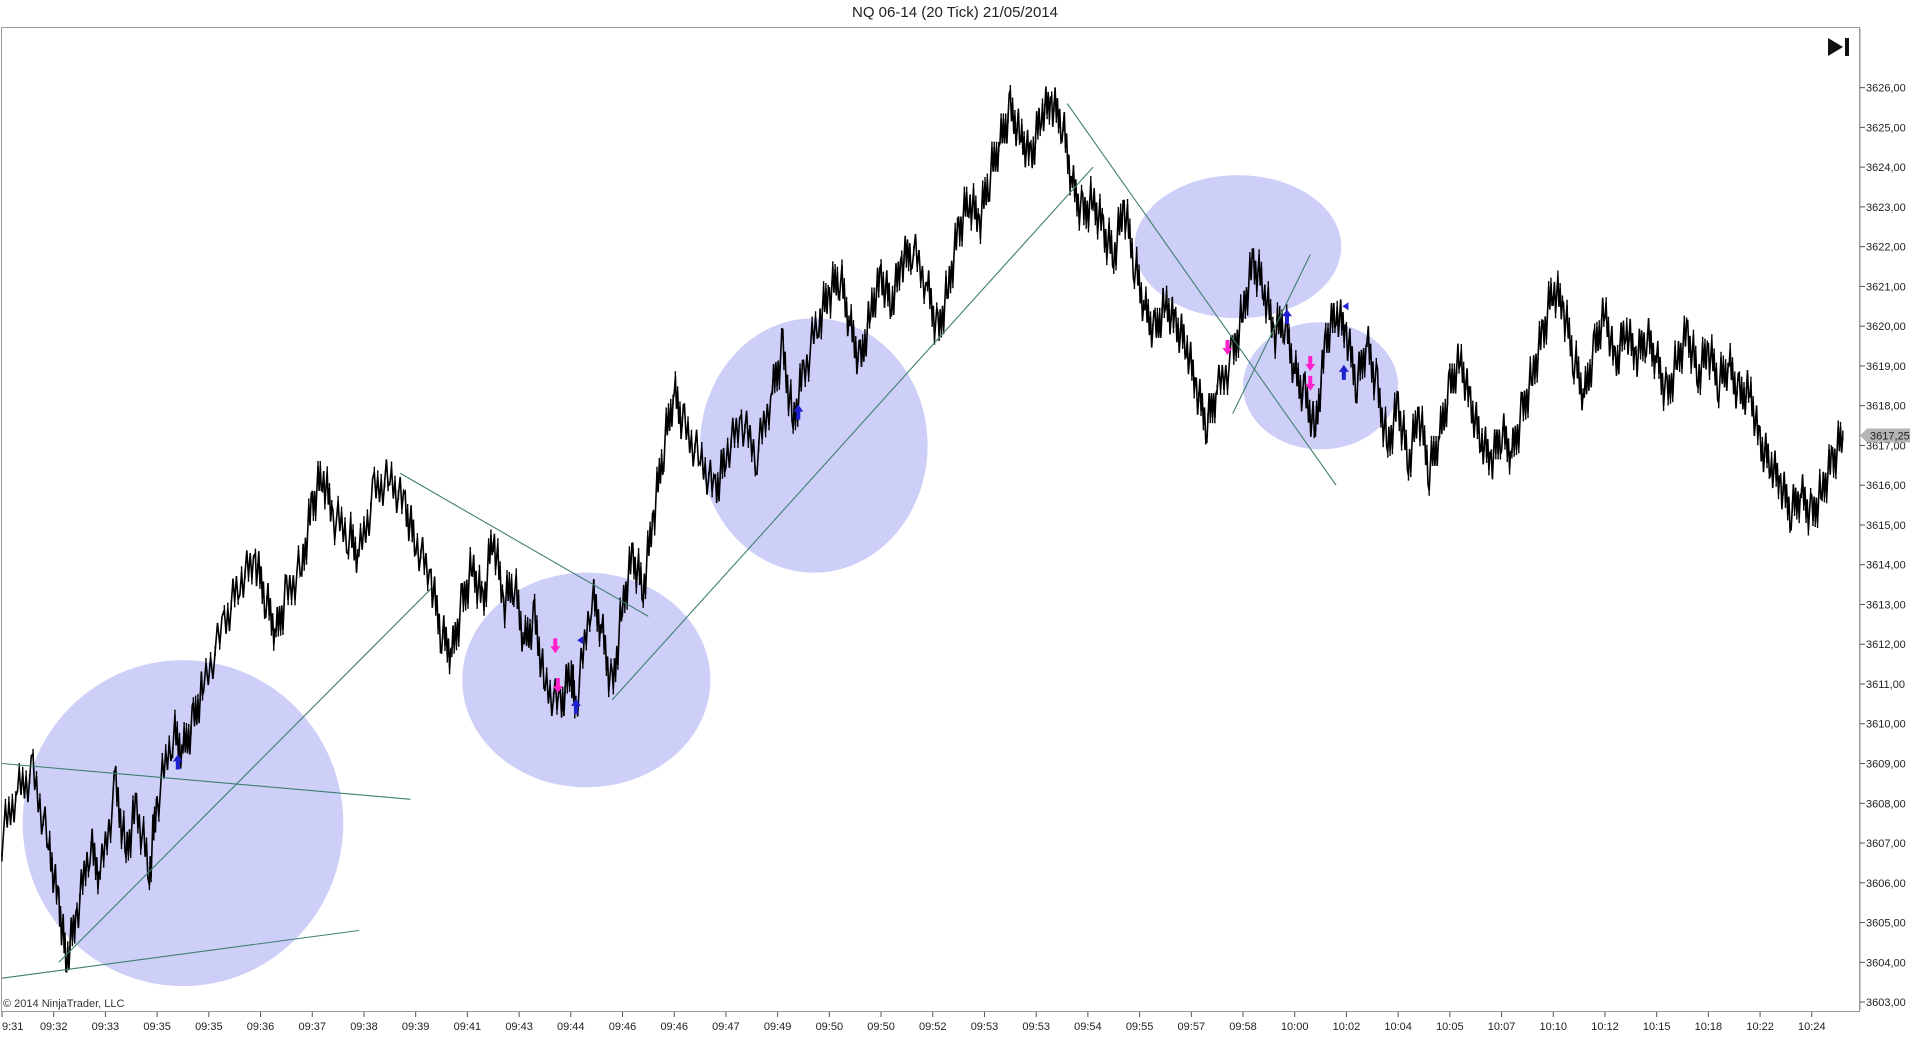 The height and width of the screenshot is (1058, 1920). What do you see at coordinates (933, 1027) in the screenshot?
I see `time-axis-label: 09:52` at bounding box center [933, 1027].